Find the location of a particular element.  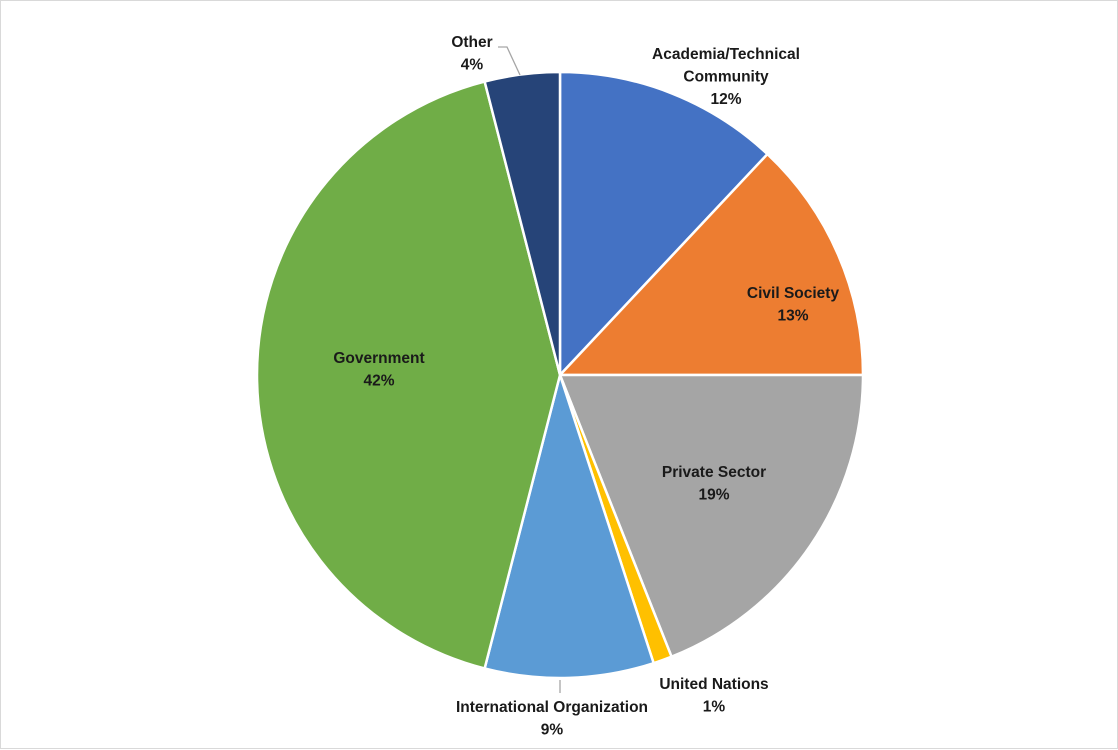

data-label-government: Government 42% is located at coordinates (378, 370).